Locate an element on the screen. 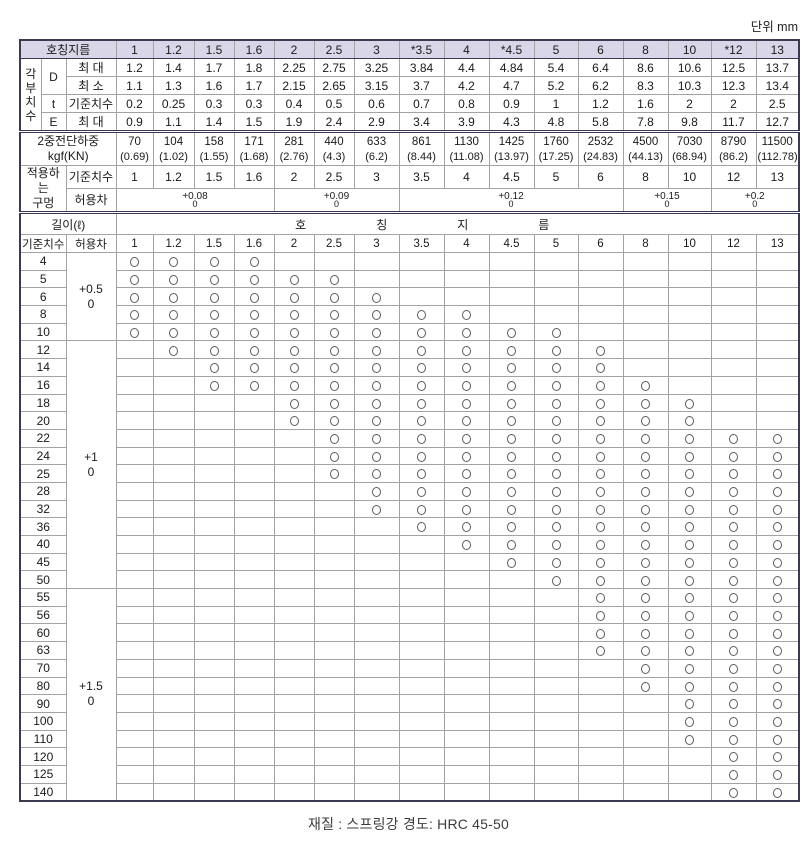 This screenshot has width=805, height=862. dimension-value-cell: 2.75 is located at coordinates (334, 67).